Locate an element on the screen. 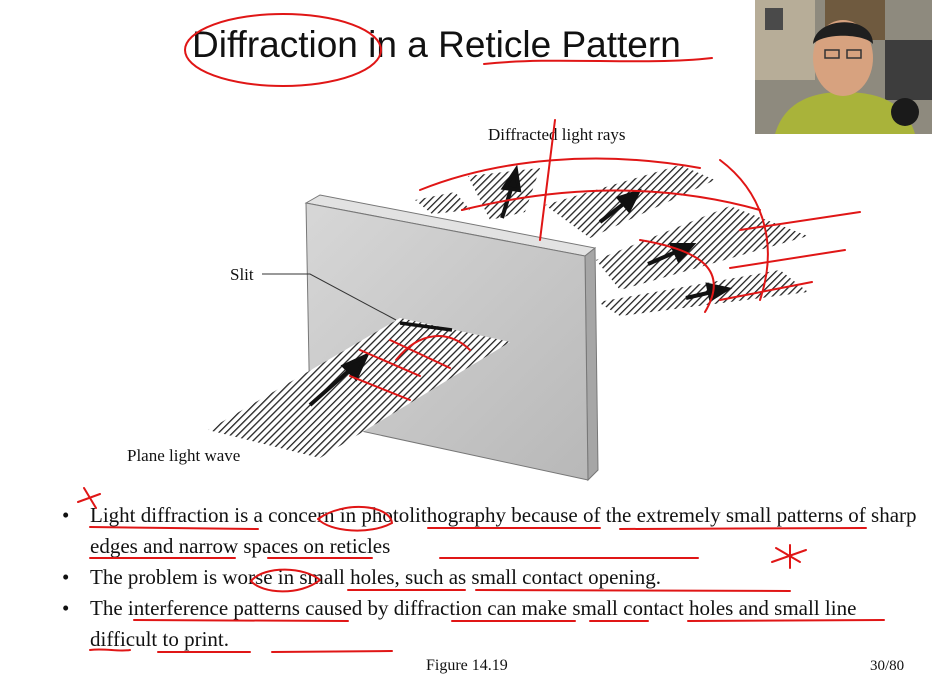  page-number: 30/80 is located at coordinates (887, 666).